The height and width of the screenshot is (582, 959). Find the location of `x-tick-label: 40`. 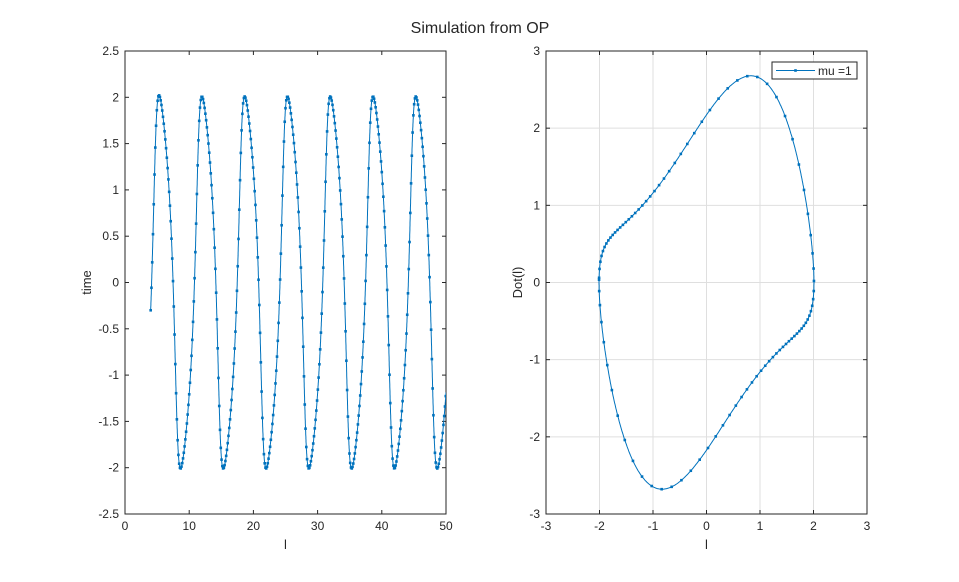

x-tick-label: 40 is located at coordinates (382, 526).